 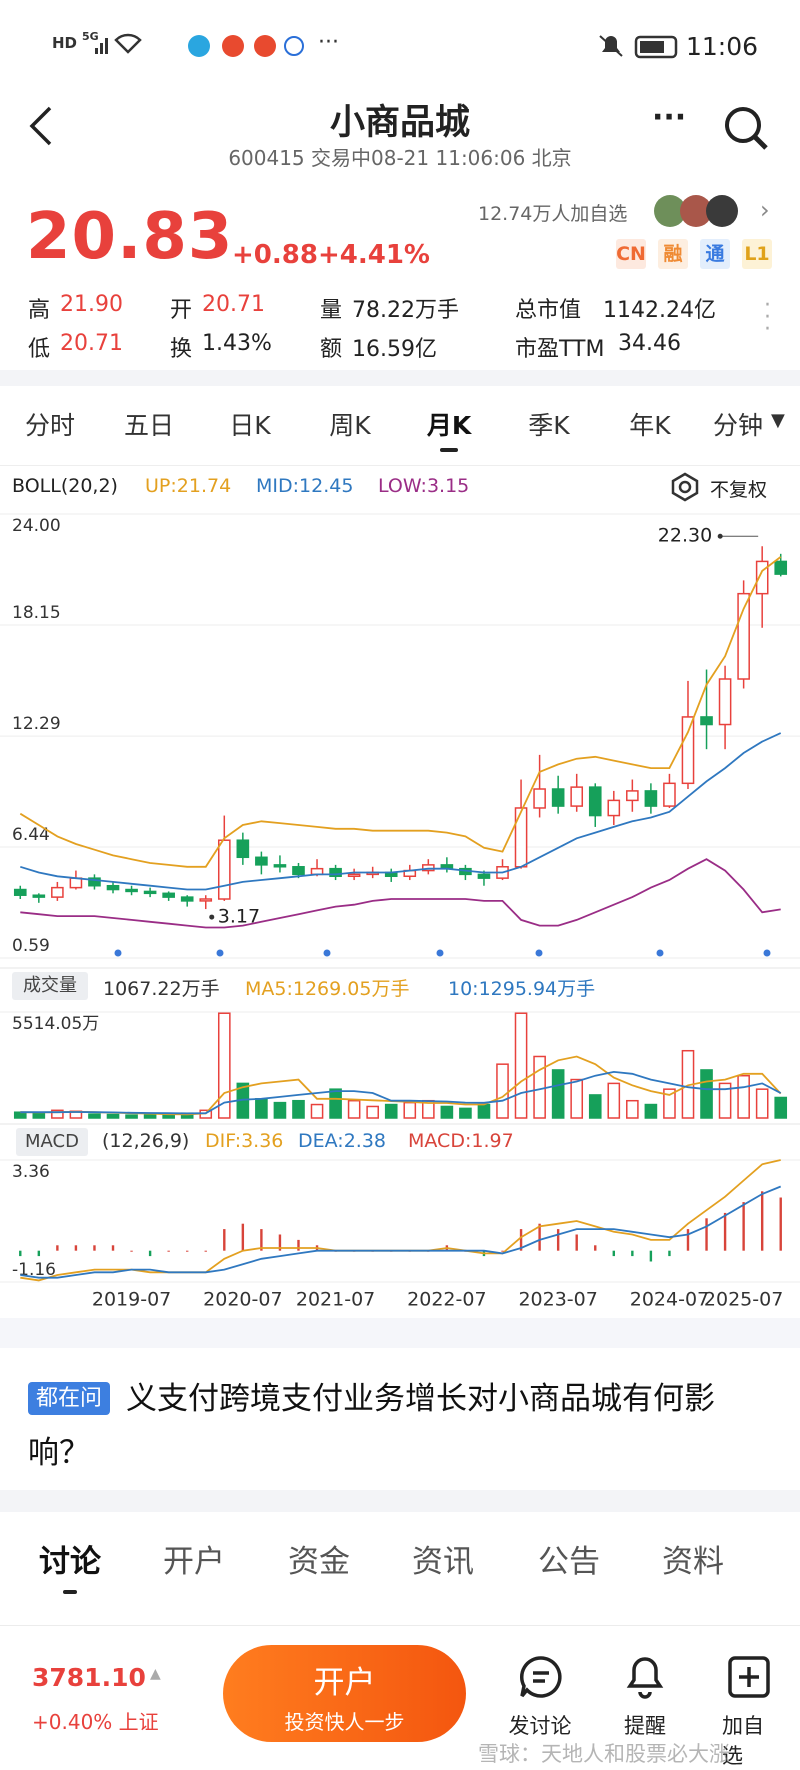 I want to click on period-tab: 周K, so click(x=350, y=425).